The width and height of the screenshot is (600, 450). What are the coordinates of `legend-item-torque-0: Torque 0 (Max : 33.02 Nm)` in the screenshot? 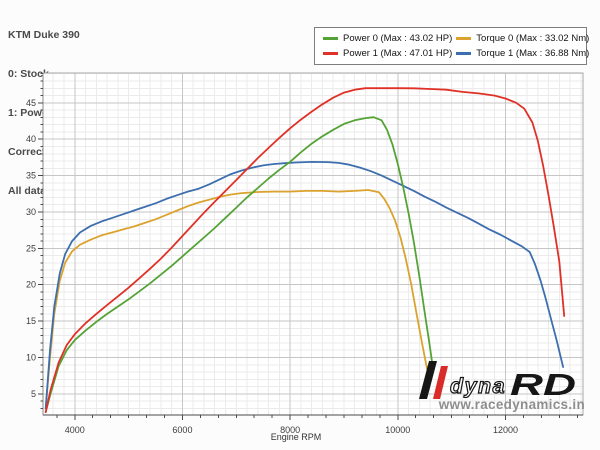 It's located at (520, 38).